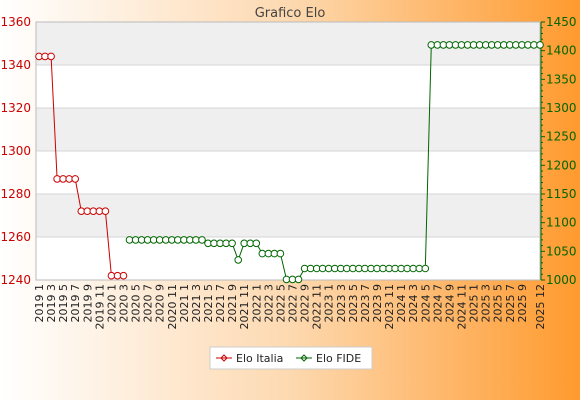 This screenshot has width=580, height=400. Describe the element at coordinates (304, 358) in the screenshot. I see `legend-marker-elo-fide` at that location.